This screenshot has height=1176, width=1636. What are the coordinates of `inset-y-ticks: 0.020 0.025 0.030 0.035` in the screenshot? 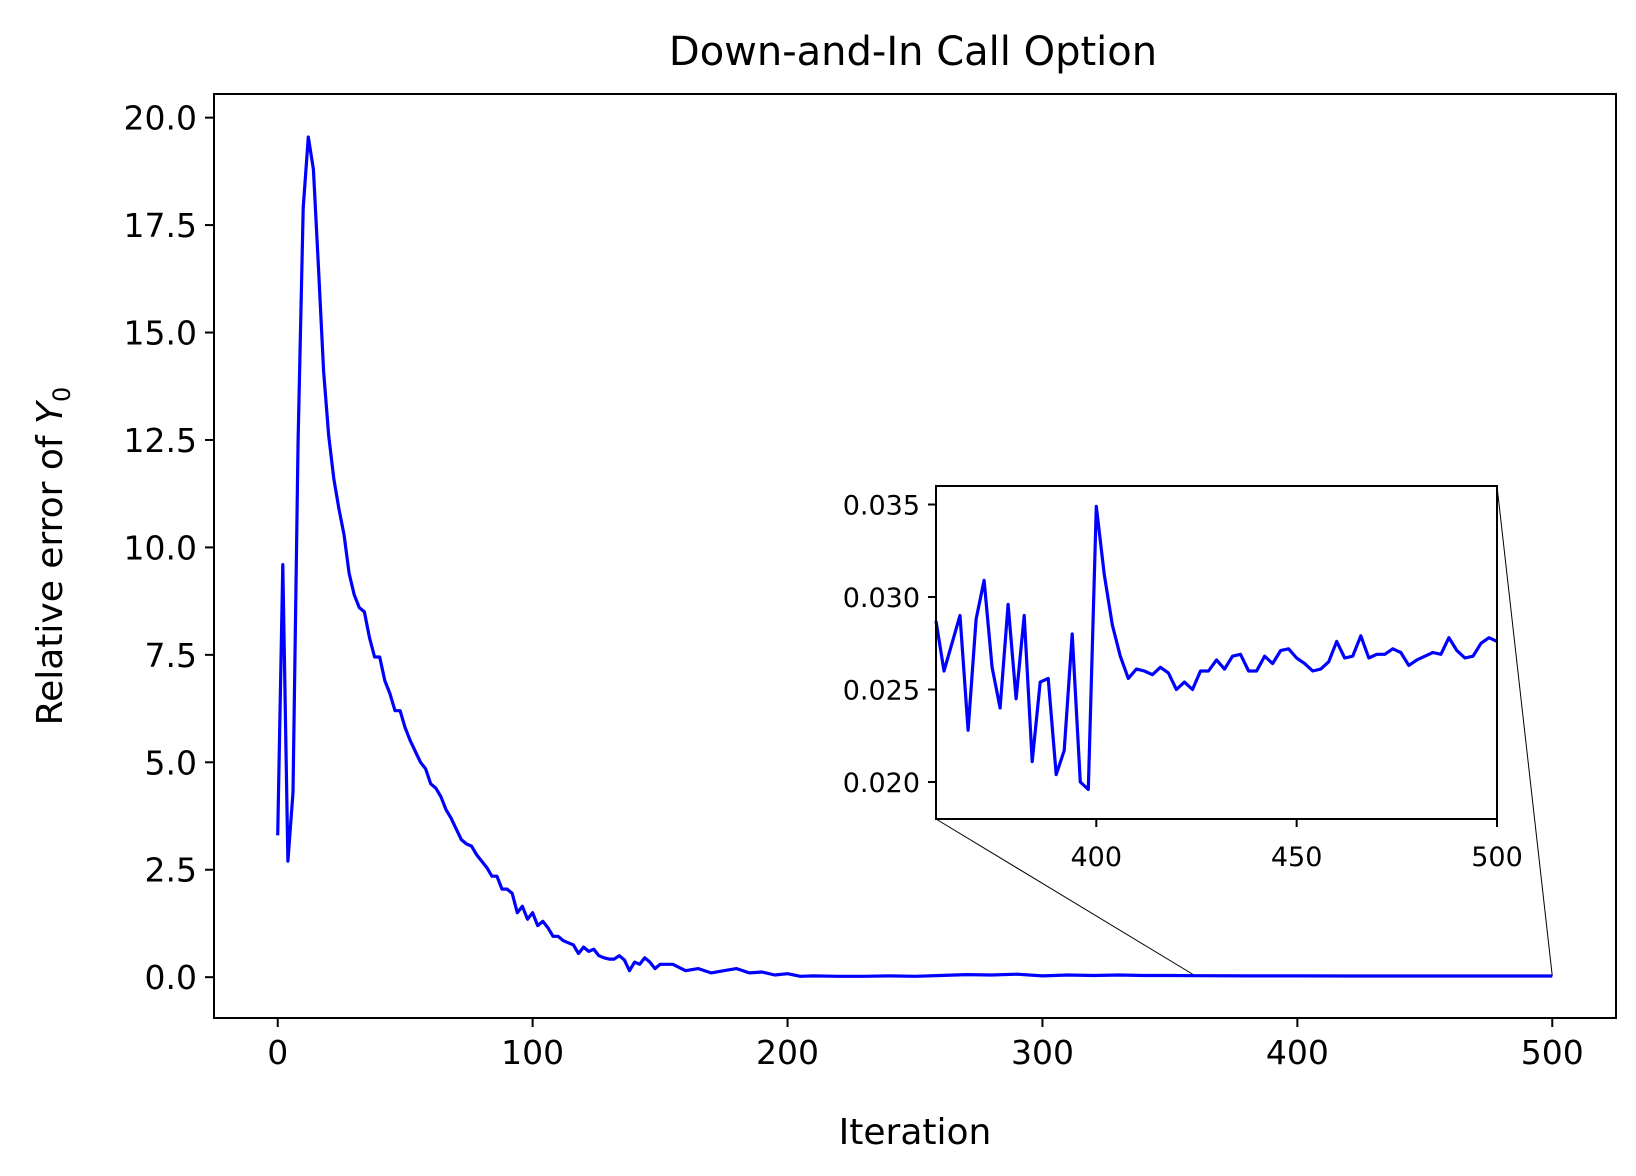 It's located at (889, 645).